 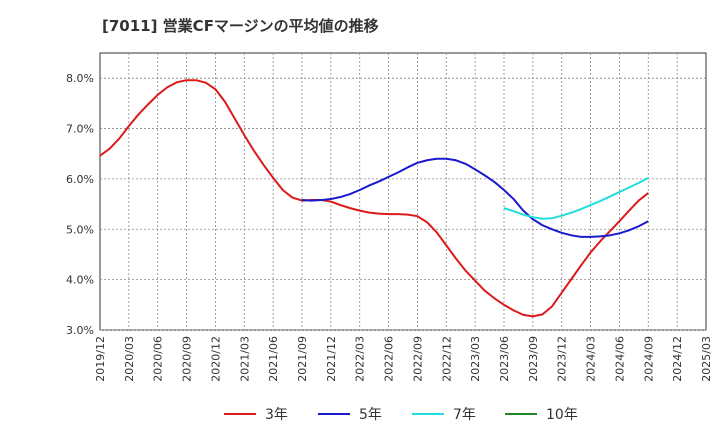 I want to click on x-tick-label: 2020/06, so click(x=158, y=359).